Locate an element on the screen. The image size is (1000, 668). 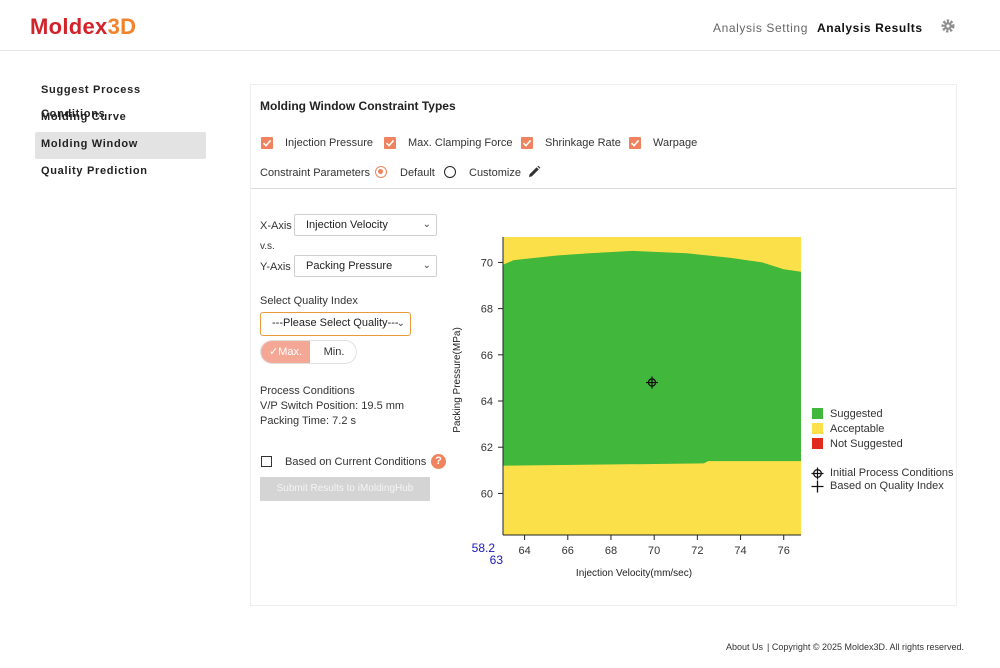
nav-analysis-results: Analysis Results is located at coordinates (870, 28).